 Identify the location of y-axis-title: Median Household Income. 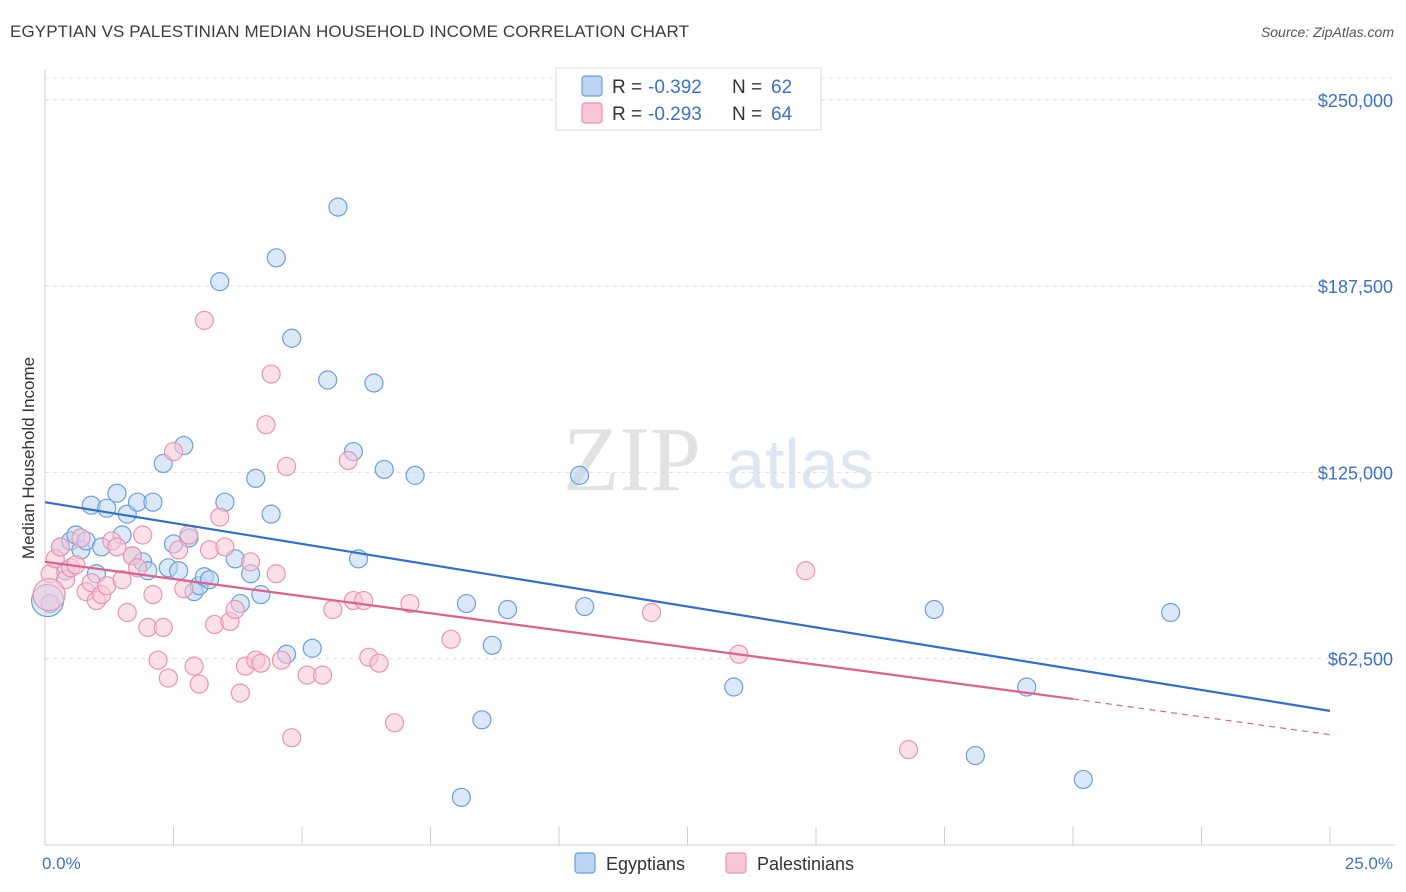
(28, 458).